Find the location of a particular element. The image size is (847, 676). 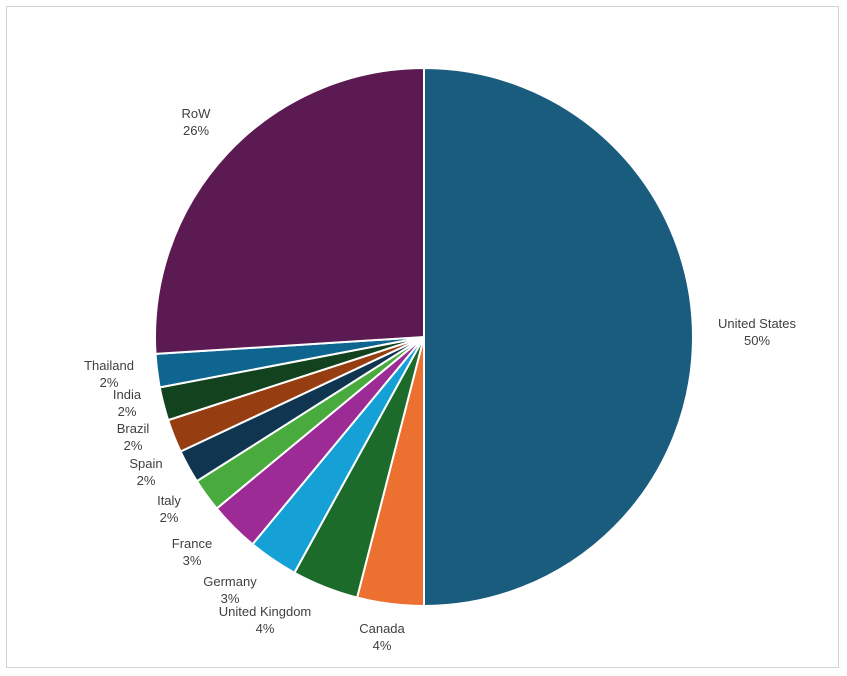

slice-label-united-states: United States is located at coordinates (757, 323).